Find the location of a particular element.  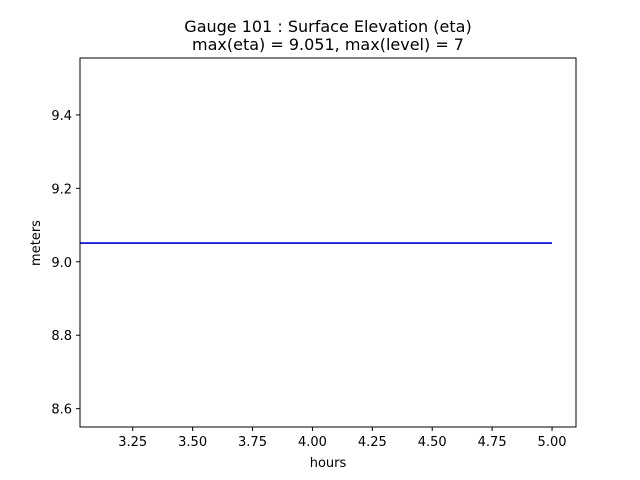

y-tick-label: 8.8 is located at coordinates (61, 336).